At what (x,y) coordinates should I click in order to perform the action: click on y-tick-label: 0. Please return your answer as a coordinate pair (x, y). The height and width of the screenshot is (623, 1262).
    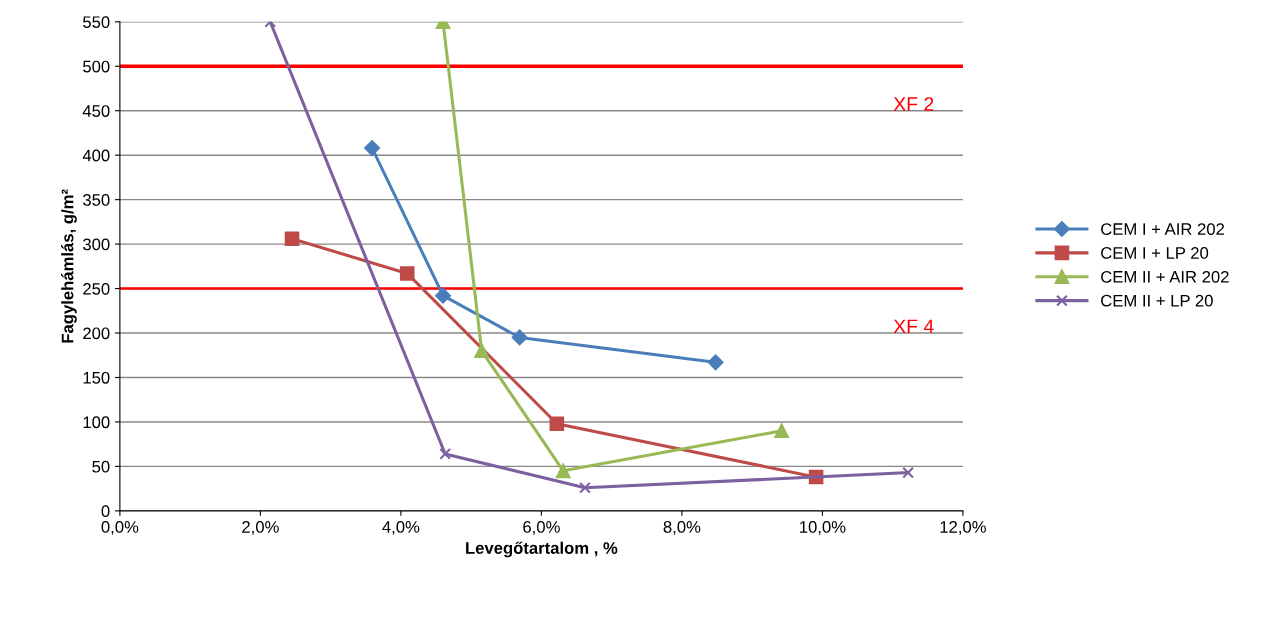
    Looking at the image, I should click on (105, 511).